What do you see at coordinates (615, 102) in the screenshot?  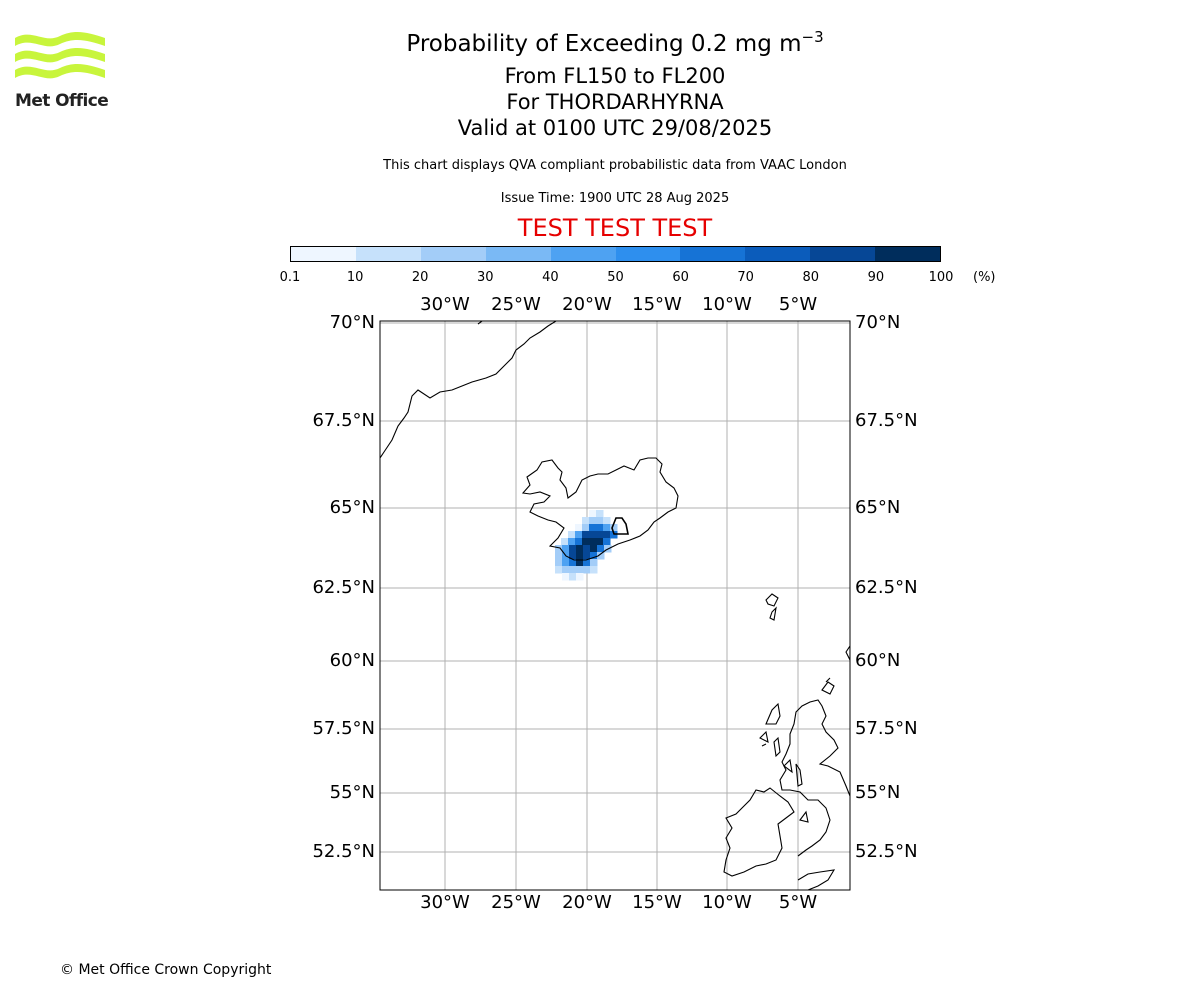 I see `volcano-name: For THORDARHYRNA` at bounding box center [615, 102].